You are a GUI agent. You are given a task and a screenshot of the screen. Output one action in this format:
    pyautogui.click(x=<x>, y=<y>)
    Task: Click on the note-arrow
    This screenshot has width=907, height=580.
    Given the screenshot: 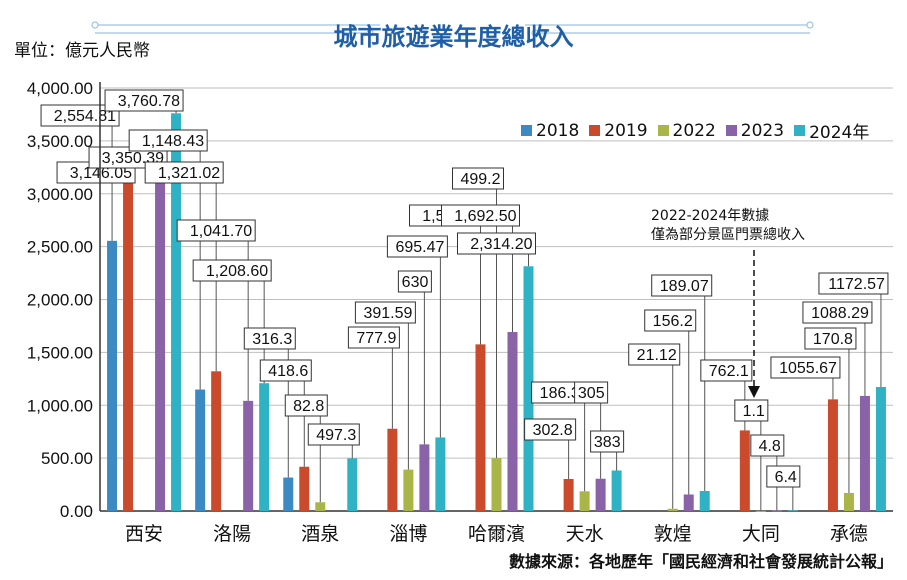 What is the action you would take?
    pyautogui.click(x=754, y=324)
    